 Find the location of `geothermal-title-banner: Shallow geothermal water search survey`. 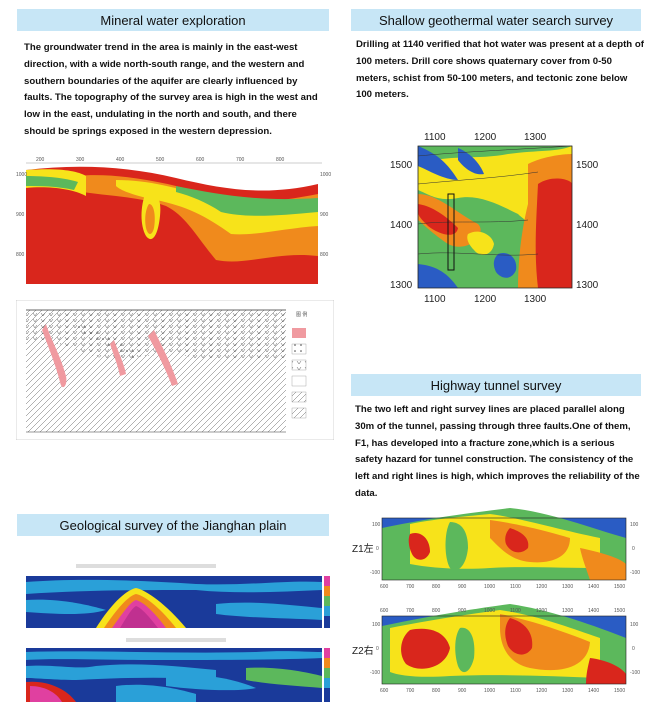

geothermal-title-banner: Shallow geothermal water search survey is located at coordinates (496, 20).